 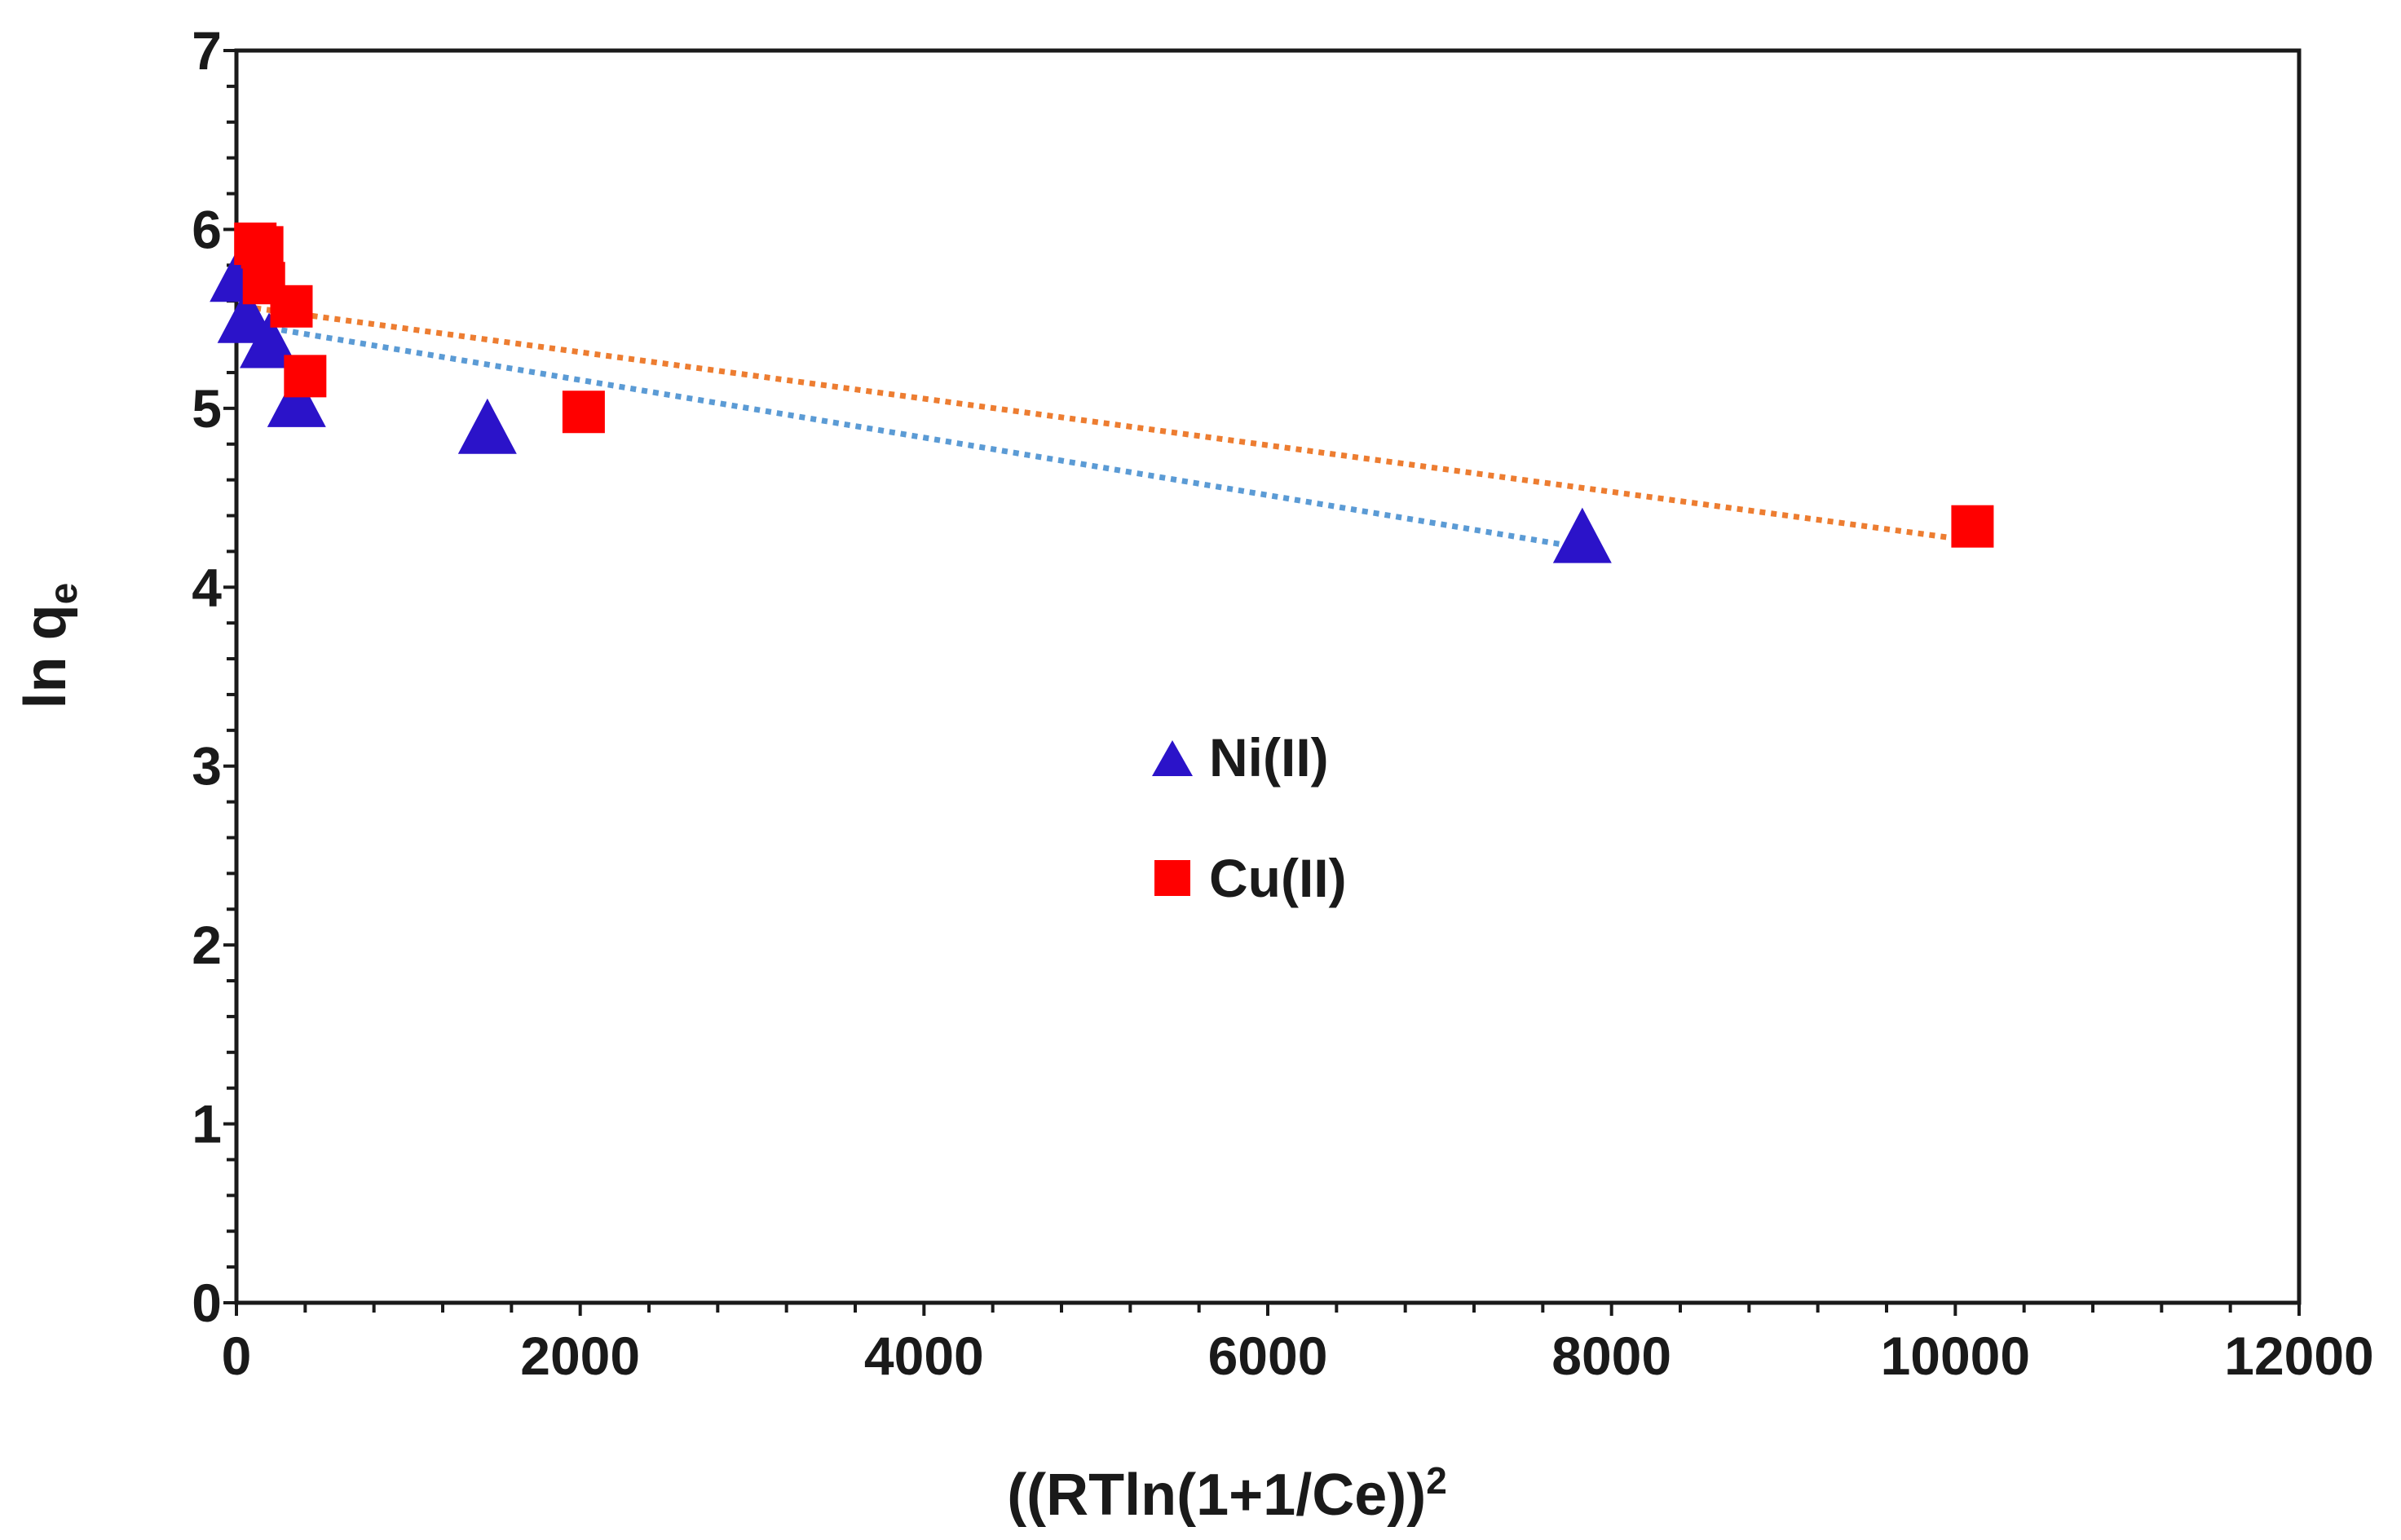 I want to click on y-axis-title: ln qe, so click(x=49, y=646).